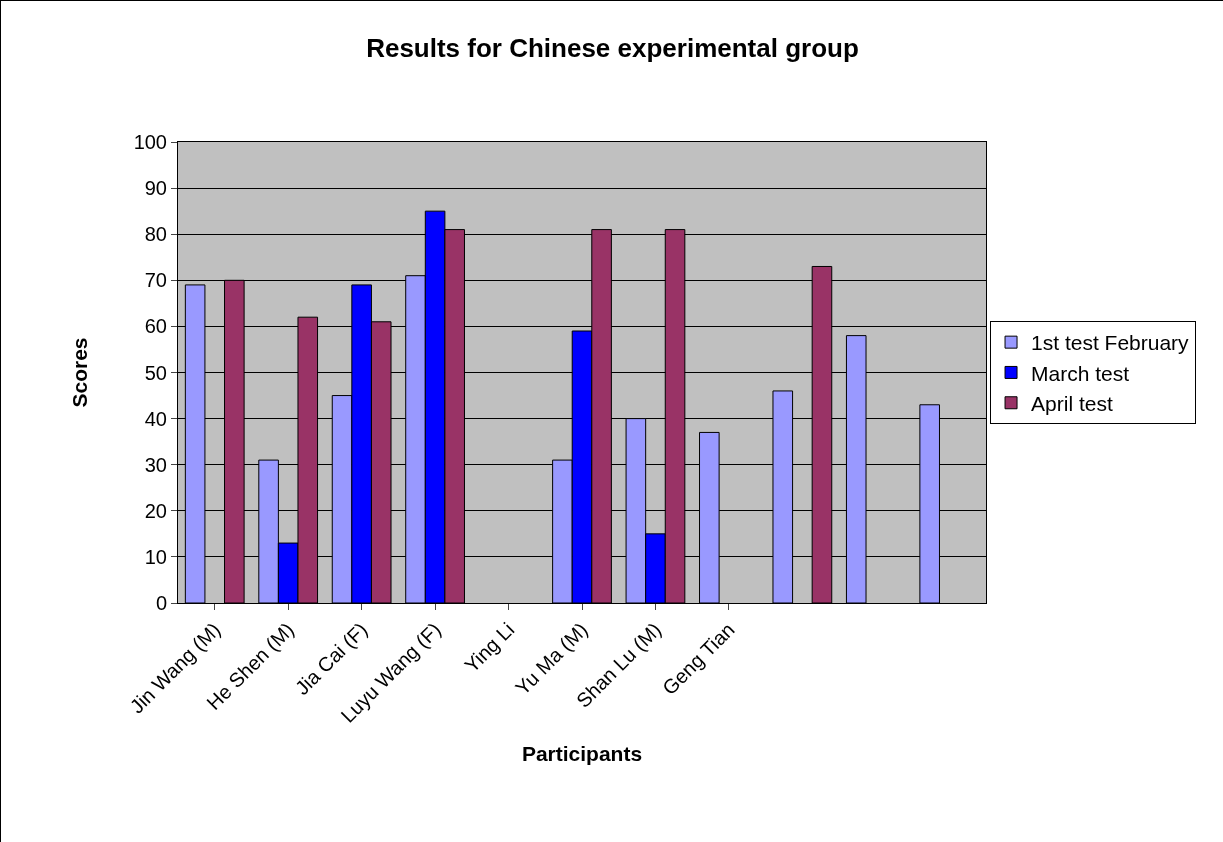 The height and width of the screenshot is (842, 1223). What do you see at coordinates (489, 647) in the screenshot?
I see `x-tick-label: Ying Li` at bounding box center [489, 647].